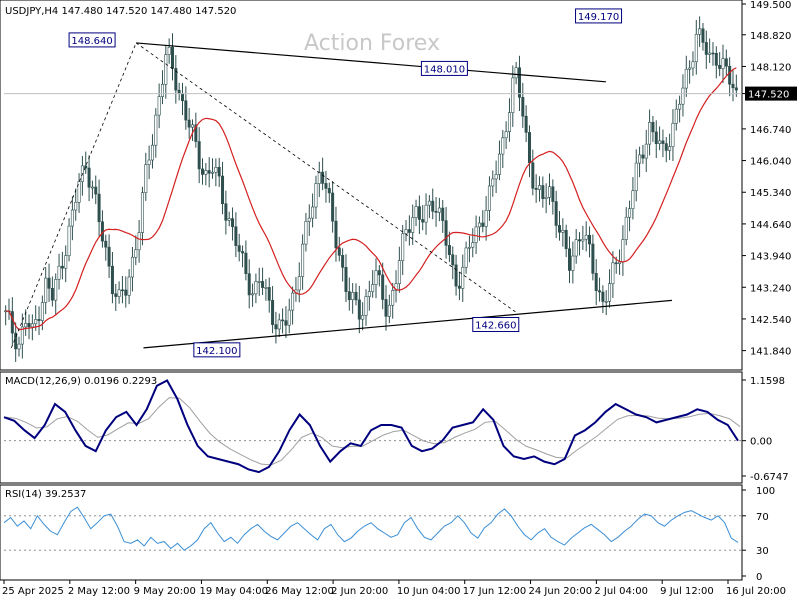  What do you see at coordinates (768, 95) in the screenshot?
I see `y-tick-label: 147.520` at bounding box center [768, 95].